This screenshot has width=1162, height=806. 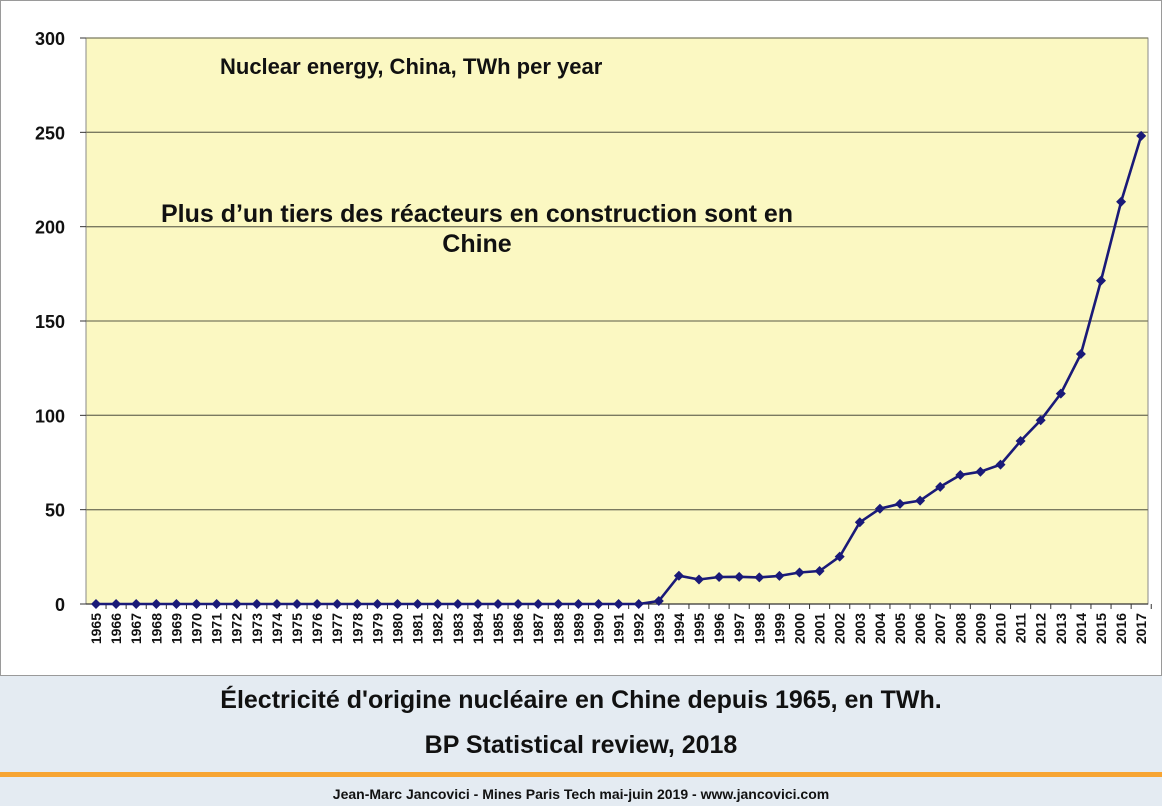 I want to click on x-tick-label: 2000, so click(x=800, y=628).